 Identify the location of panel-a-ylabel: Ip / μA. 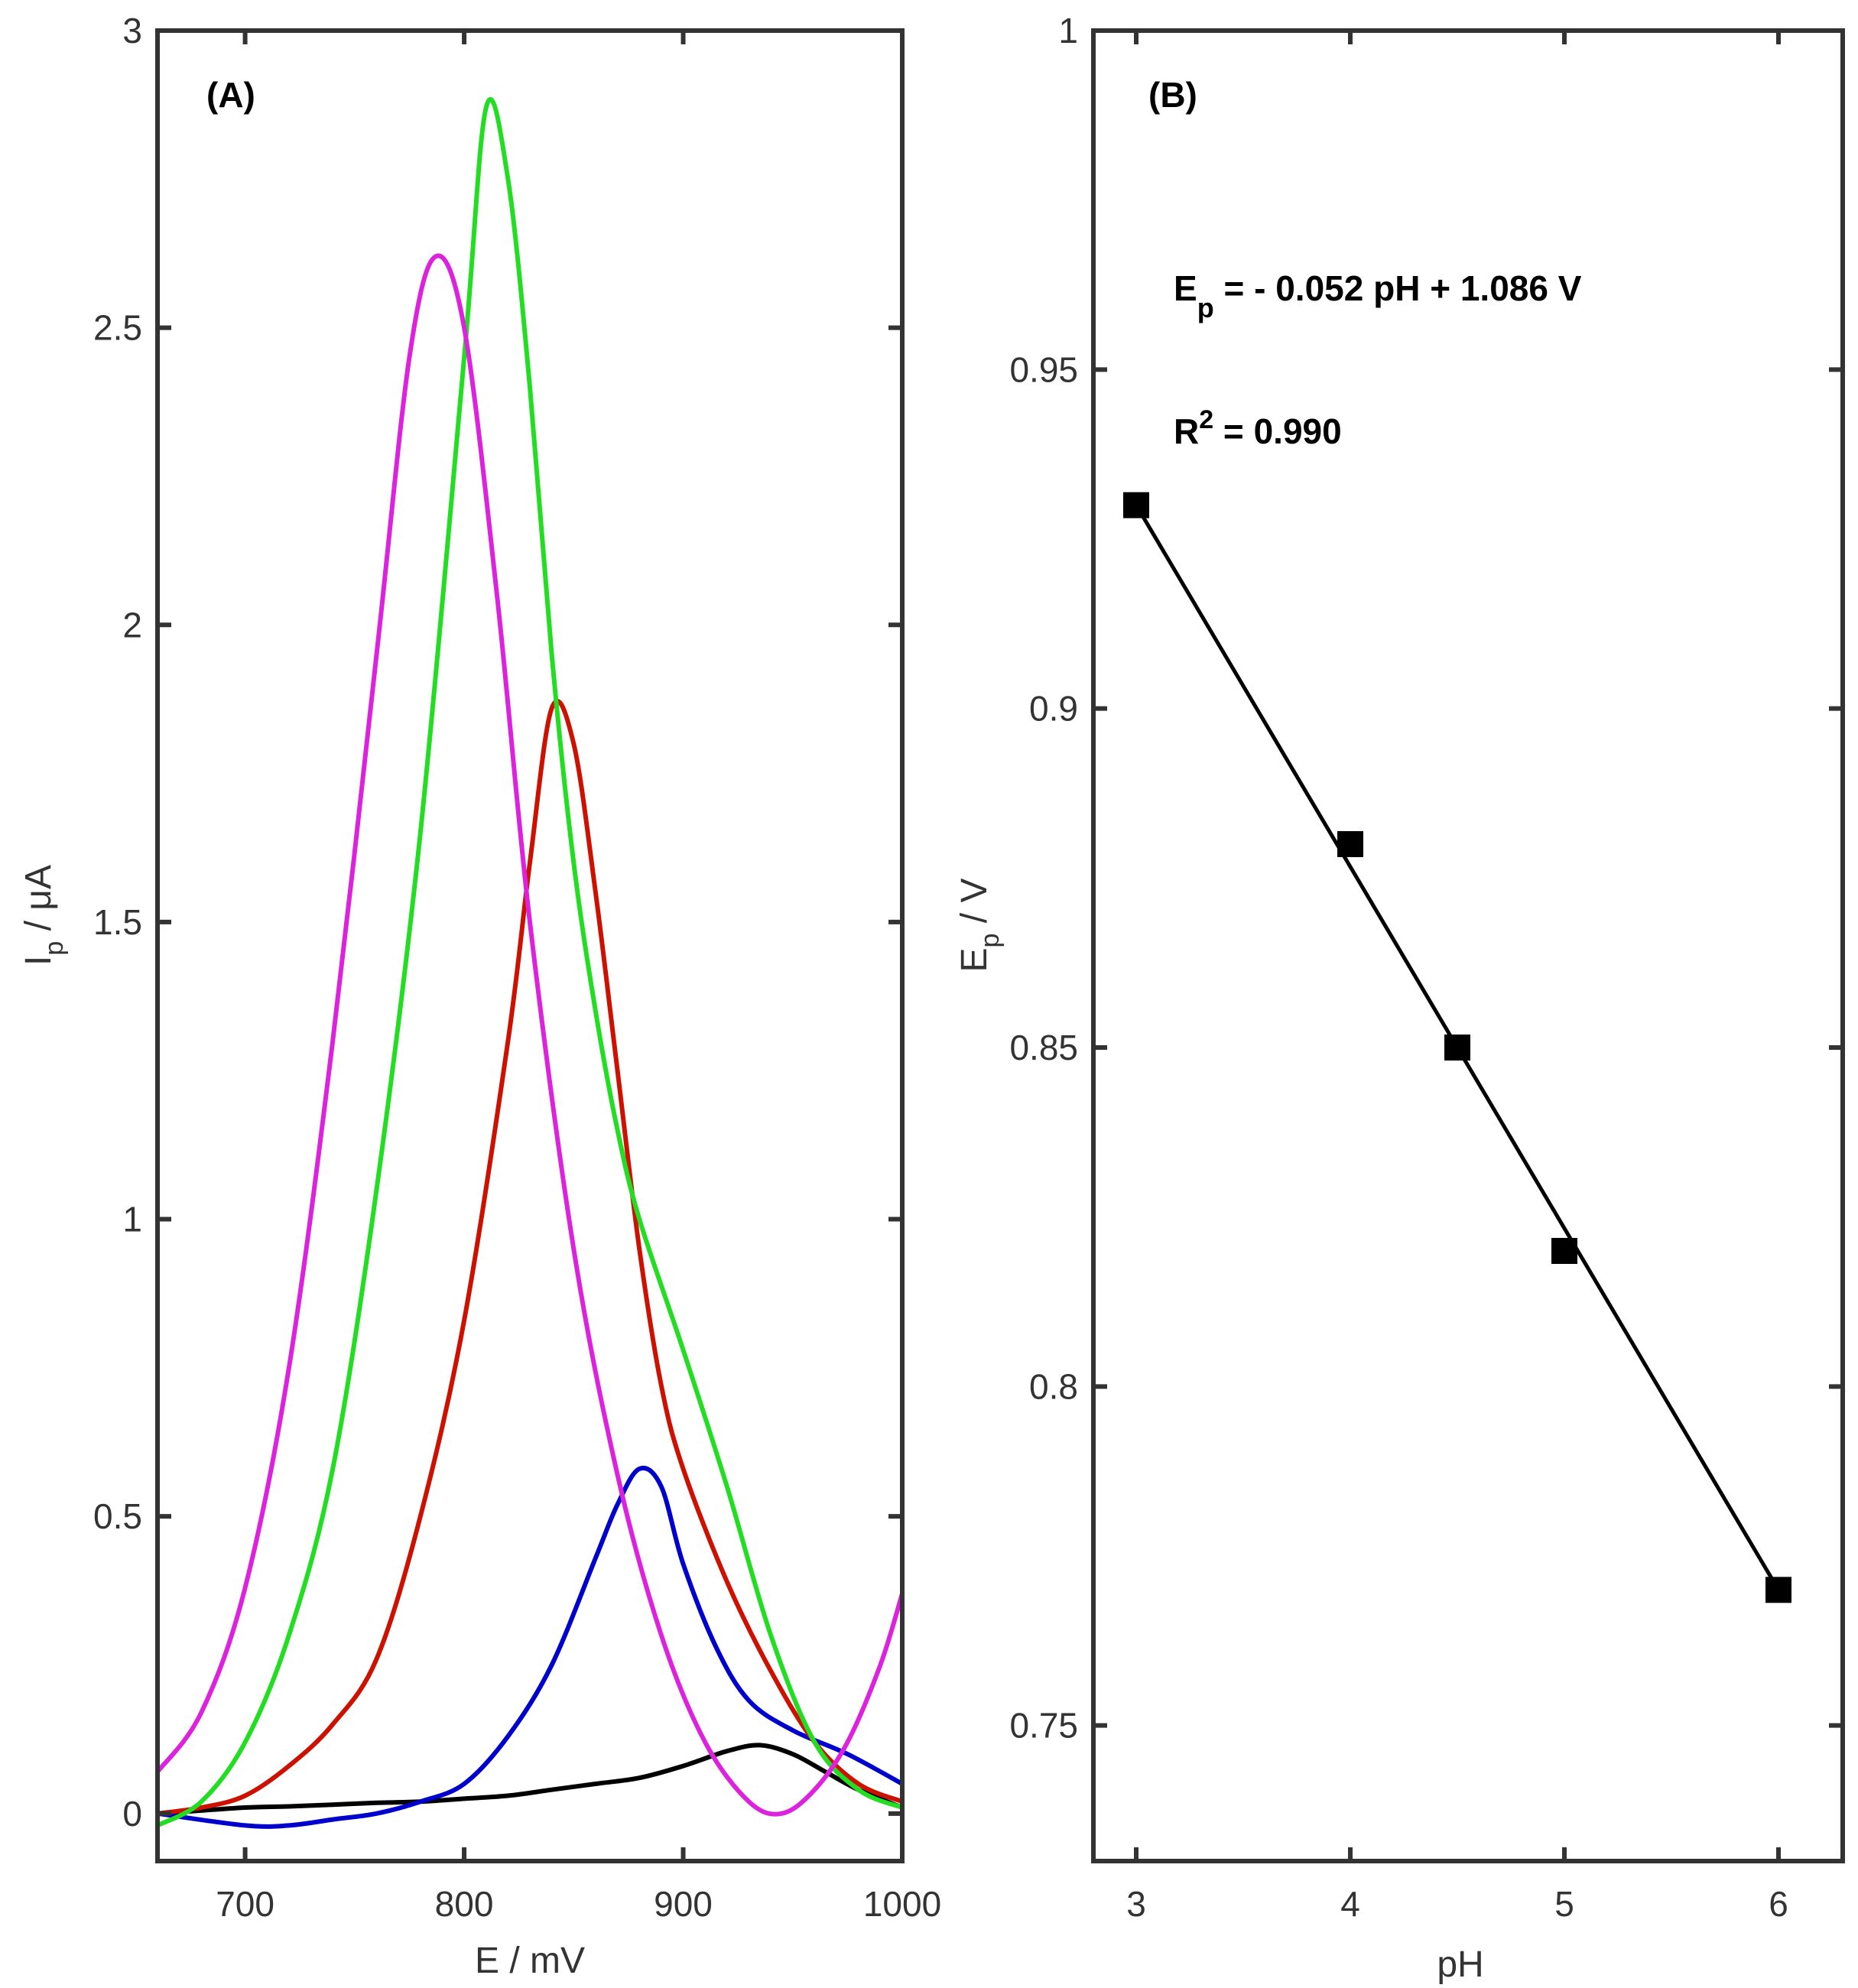
(43, 915).